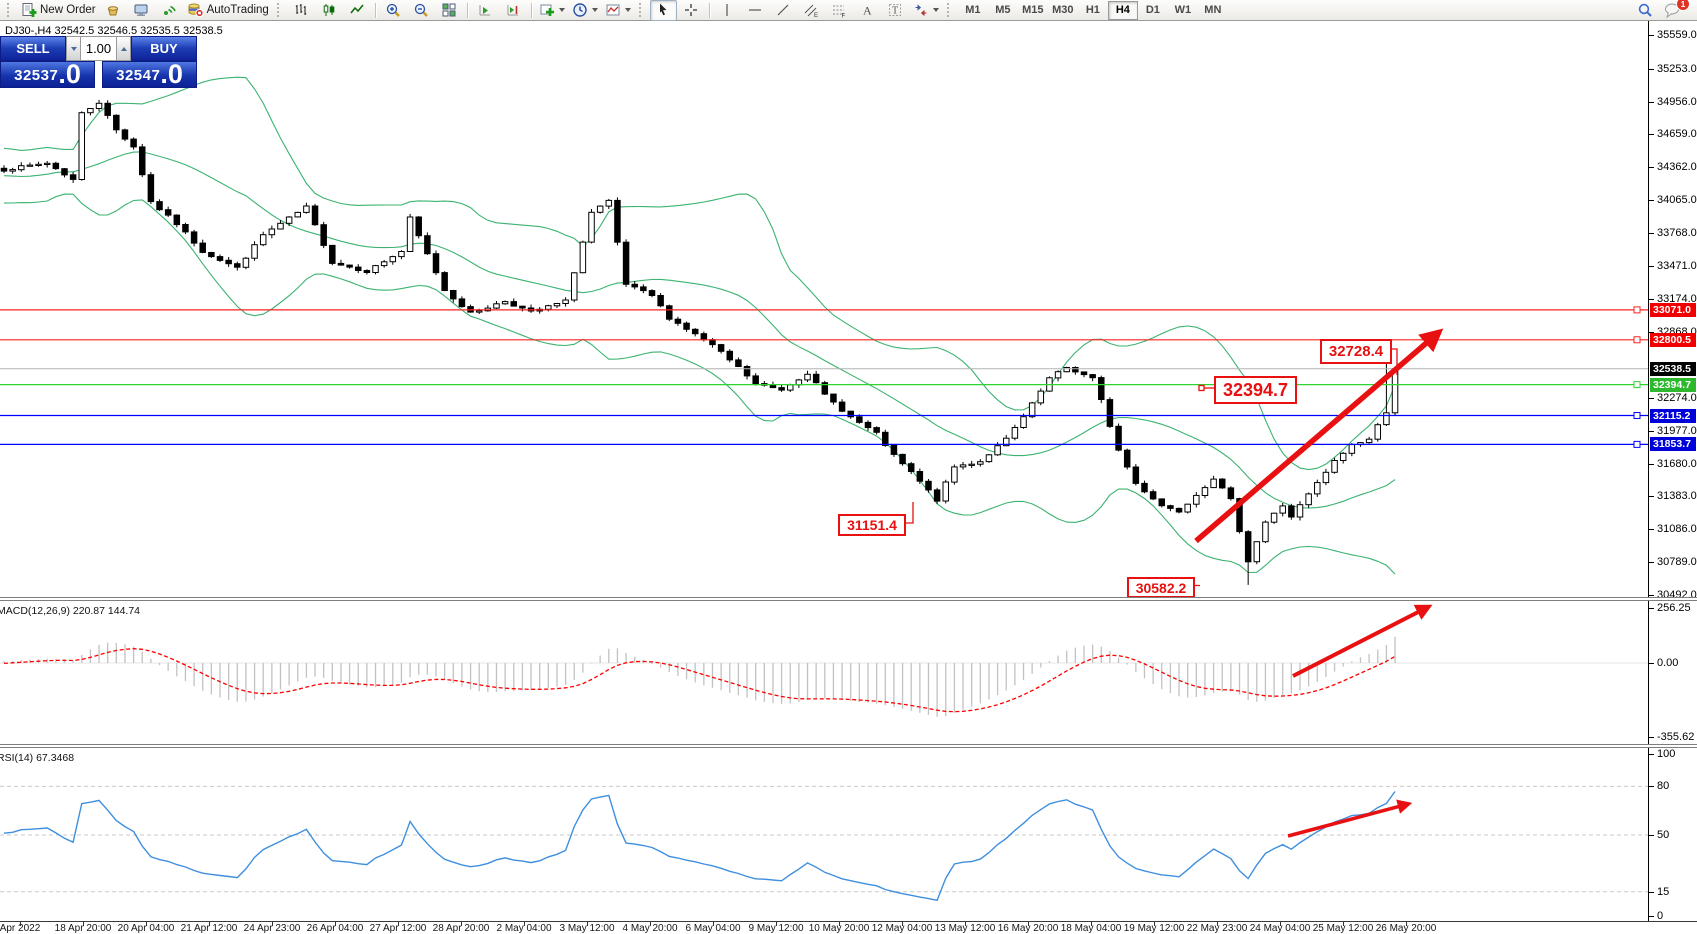 The image size is (1697, 934). Describe the element at coordinates (1319, 436) in the screenshot. I see `trend-arrow` at that location.